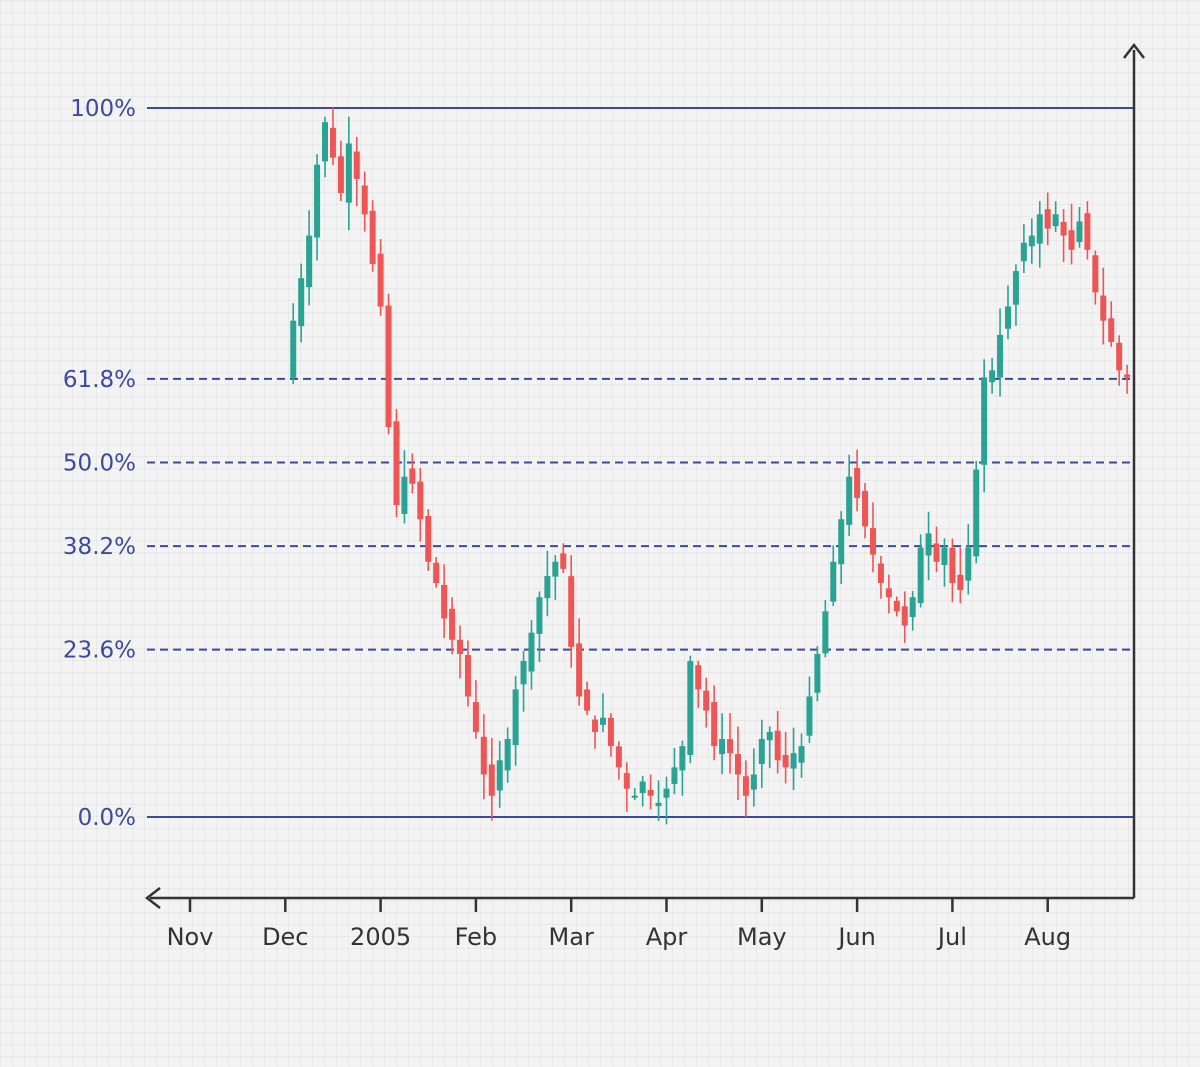 The image size is (1200, 1067). What do you see at coordinates (1047, 937) in the screenshot?
I see `x-tick-label: Aug` at bounding box center [1047, 937].